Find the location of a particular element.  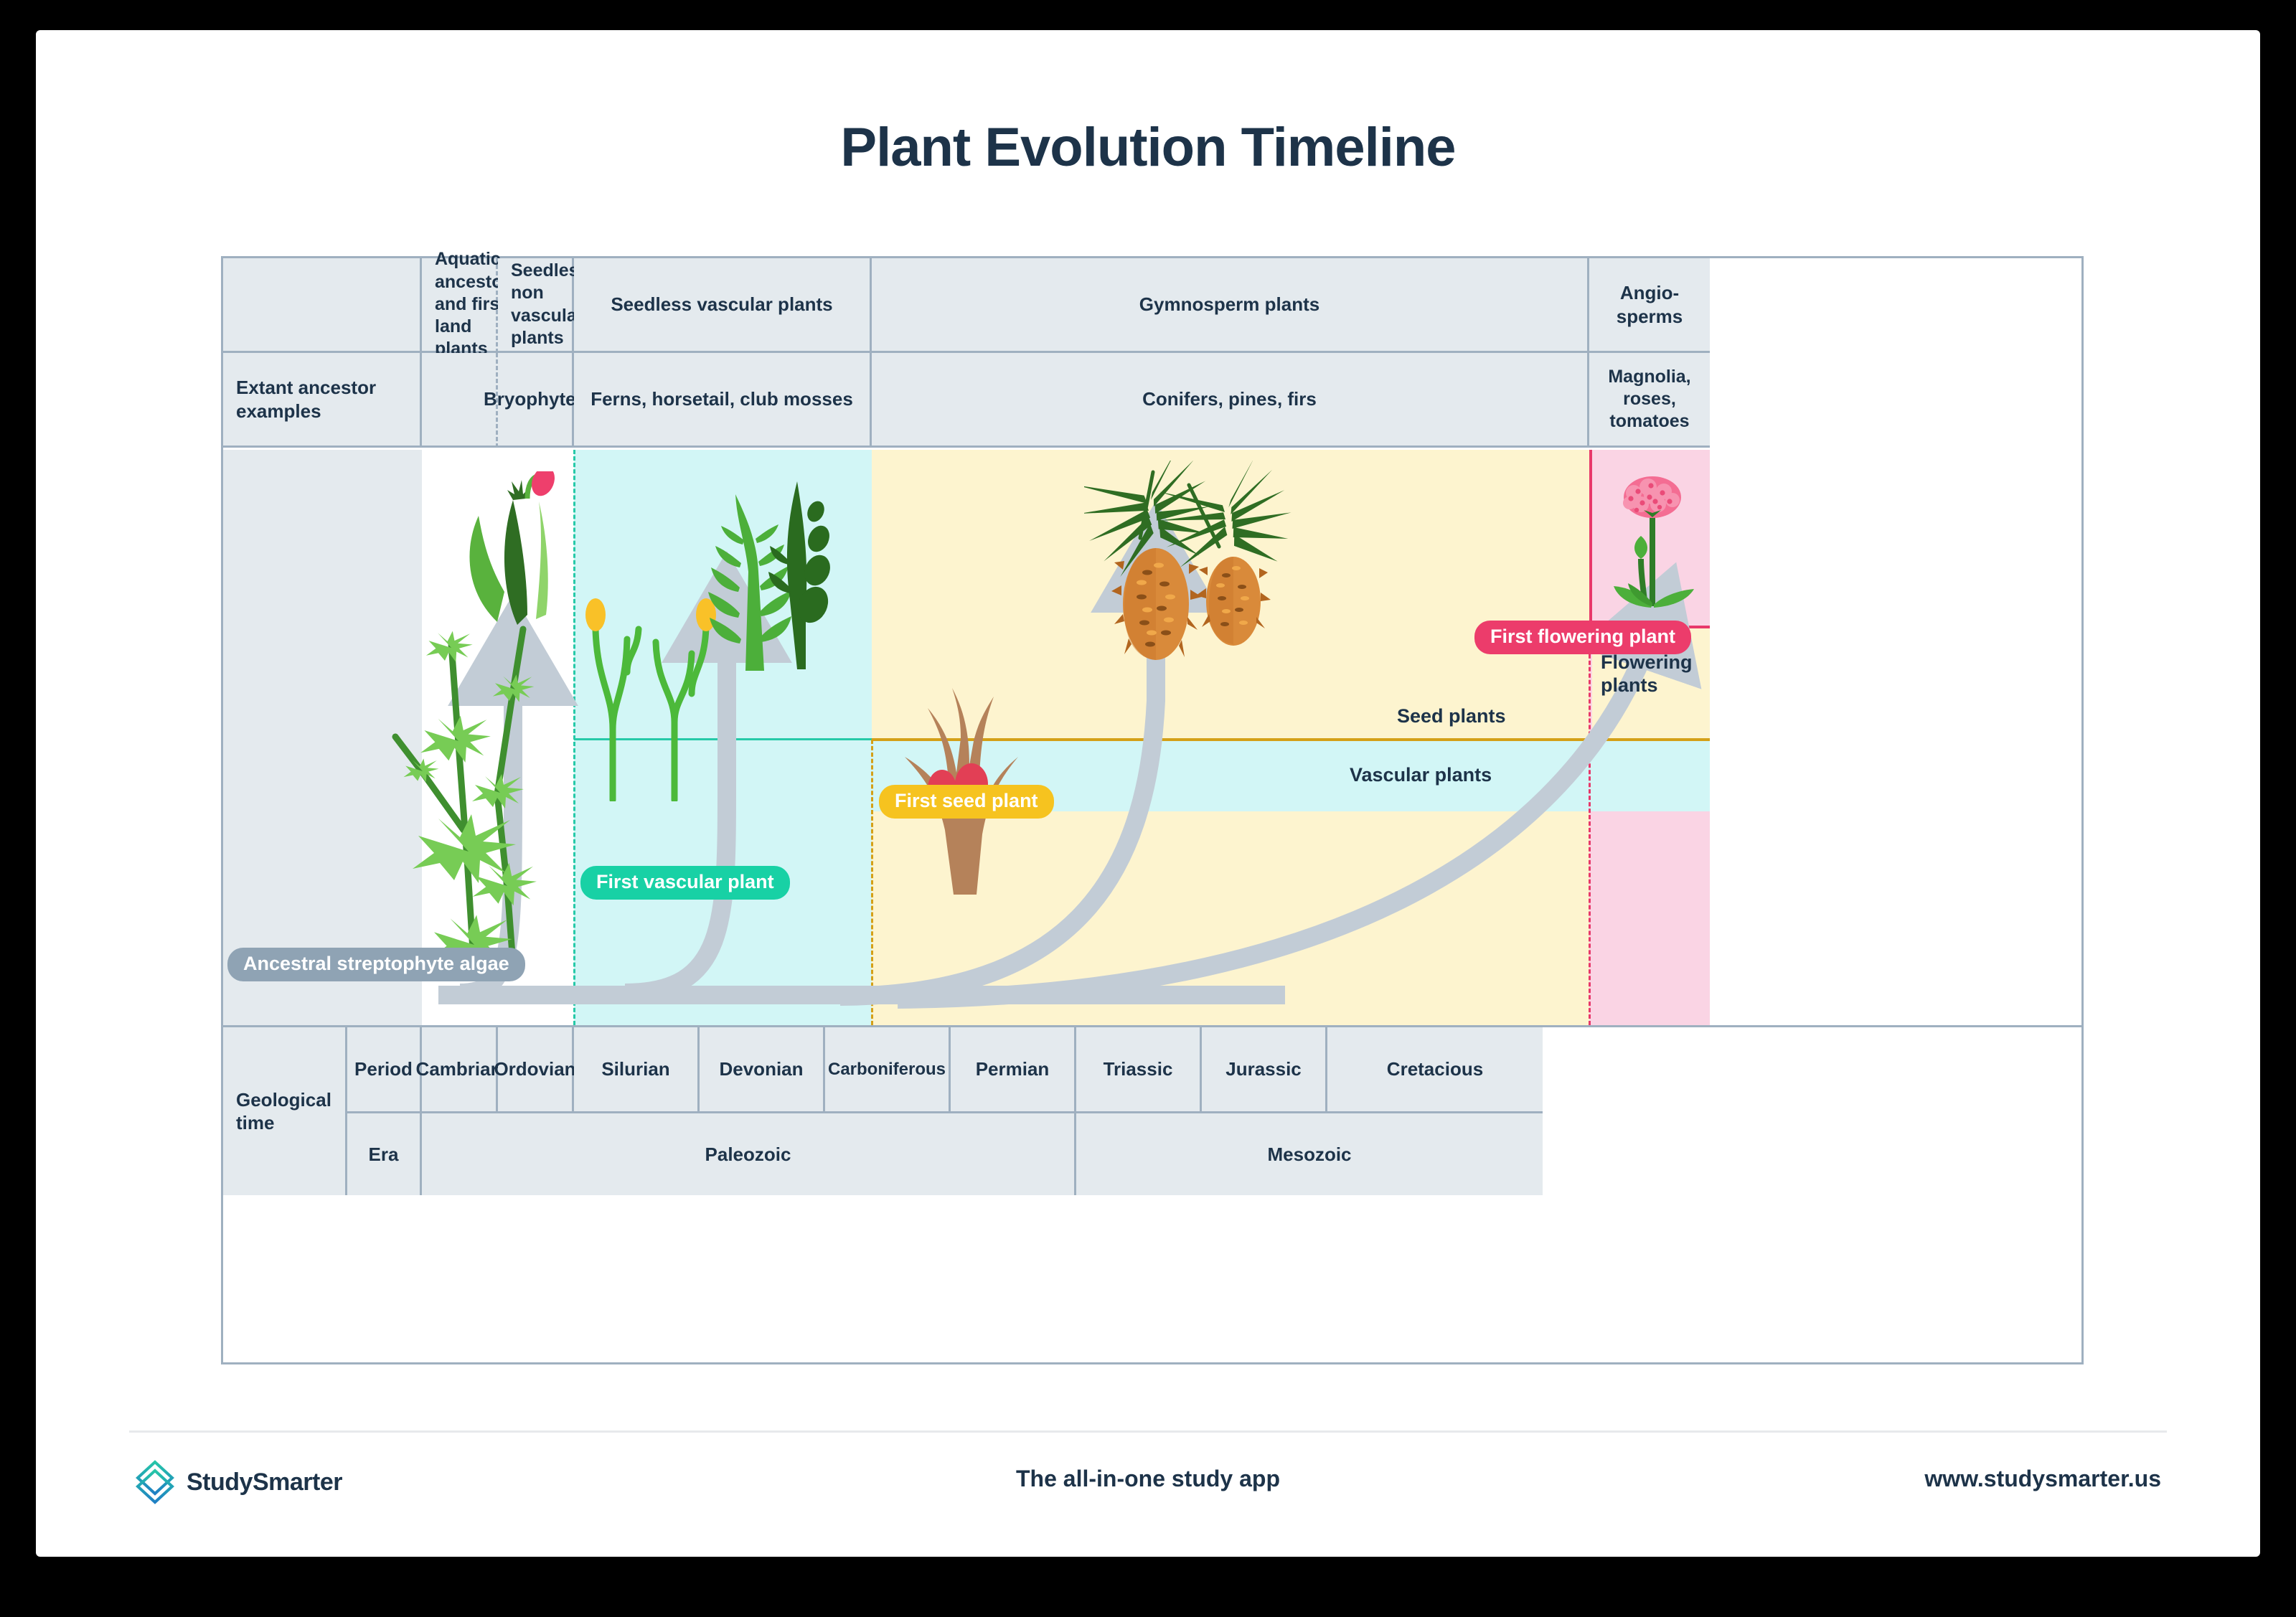

seed-fern-illustration is located at coordinates (962, 792).